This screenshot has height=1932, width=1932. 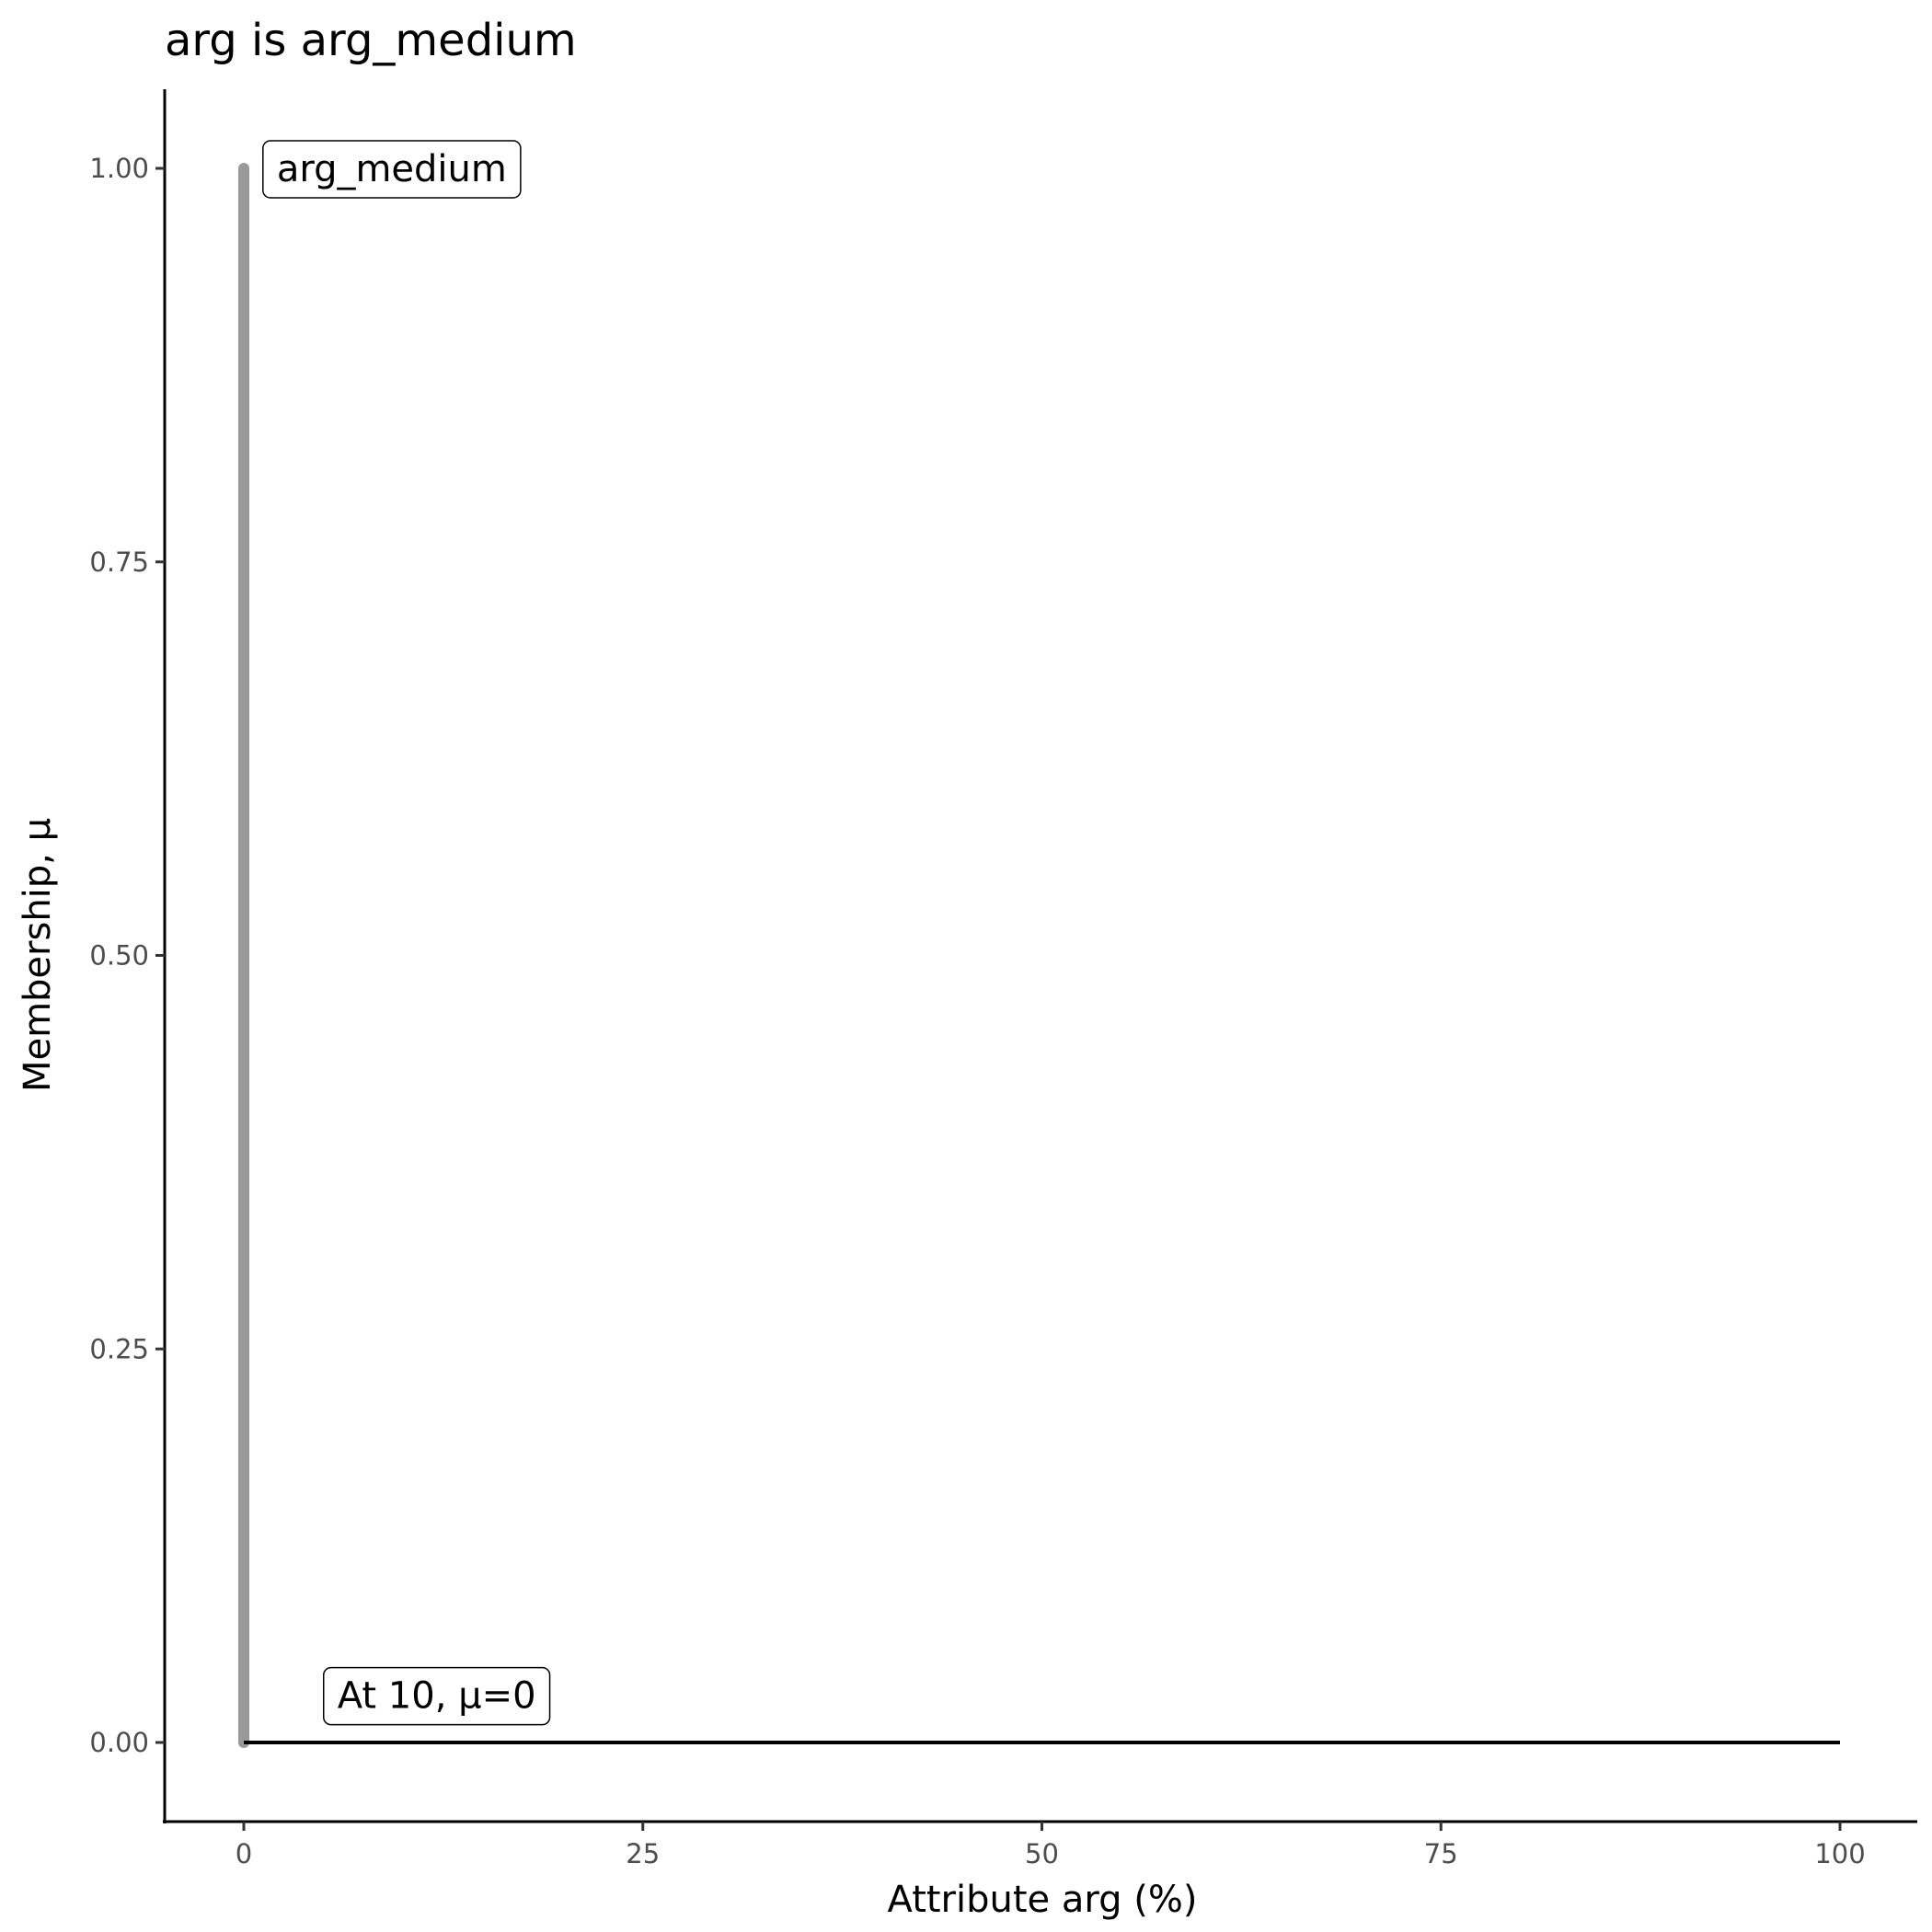 I want to click on annotations: arg_medium At 10, μ=0, so click(x=406, y=933).